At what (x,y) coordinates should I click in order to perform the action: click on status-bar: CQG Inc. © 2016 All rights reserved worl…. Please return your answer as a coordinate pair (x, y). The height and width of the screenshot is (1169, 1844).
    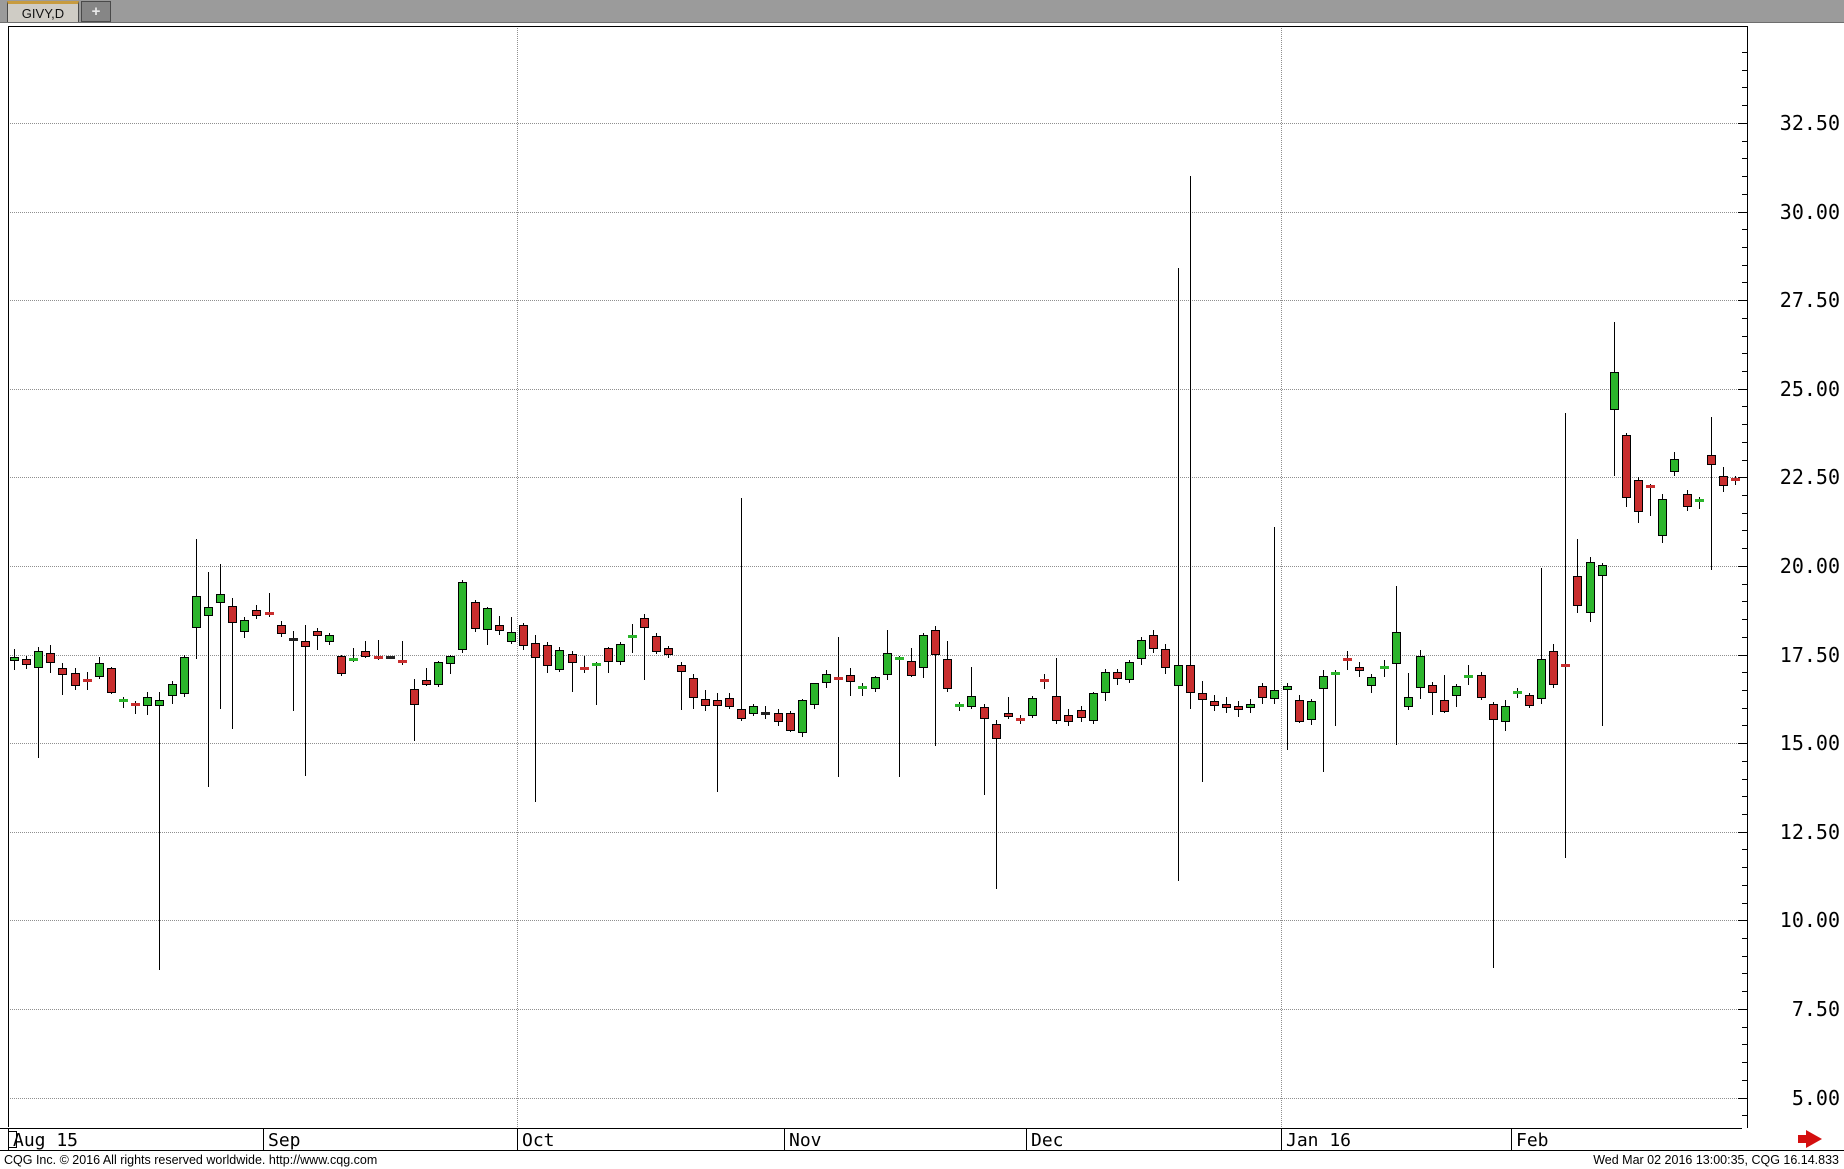
    Looking at the image, I should click on (922, 1159).